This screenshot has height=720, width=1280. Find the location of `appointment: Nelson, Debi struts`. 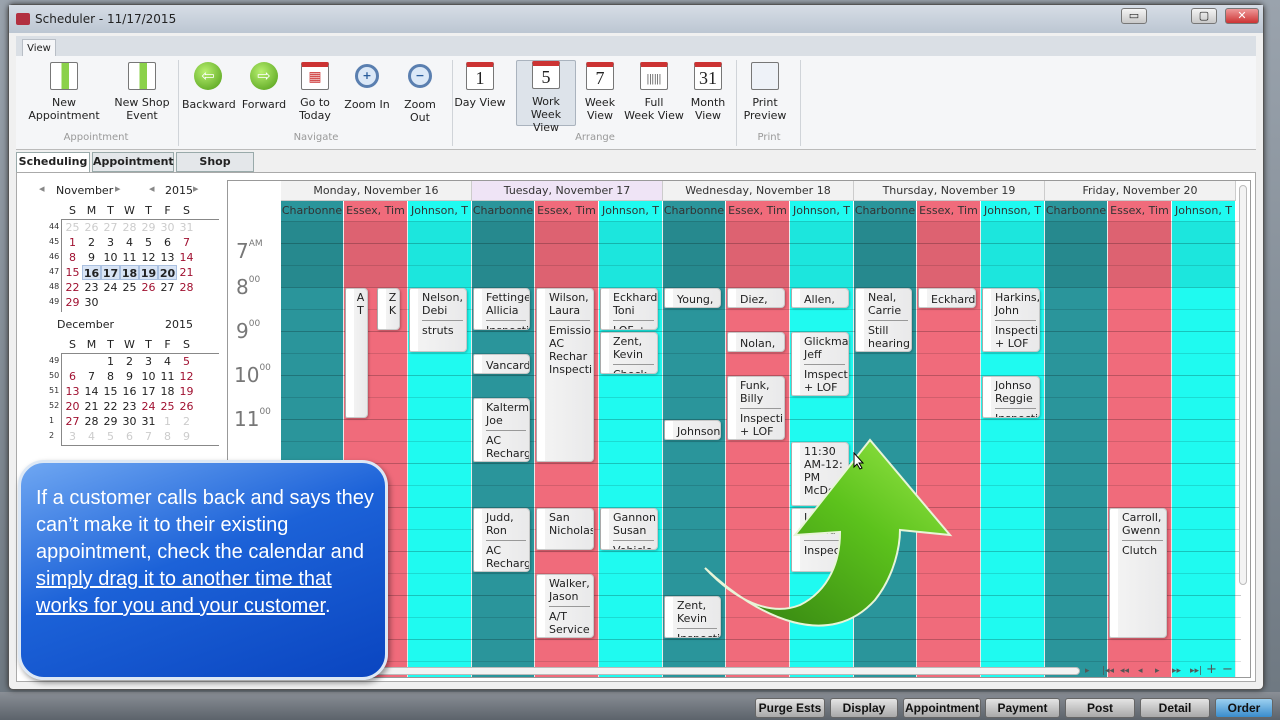

appointment: Nelson, Debi struts is located at coordinates (438, 320).